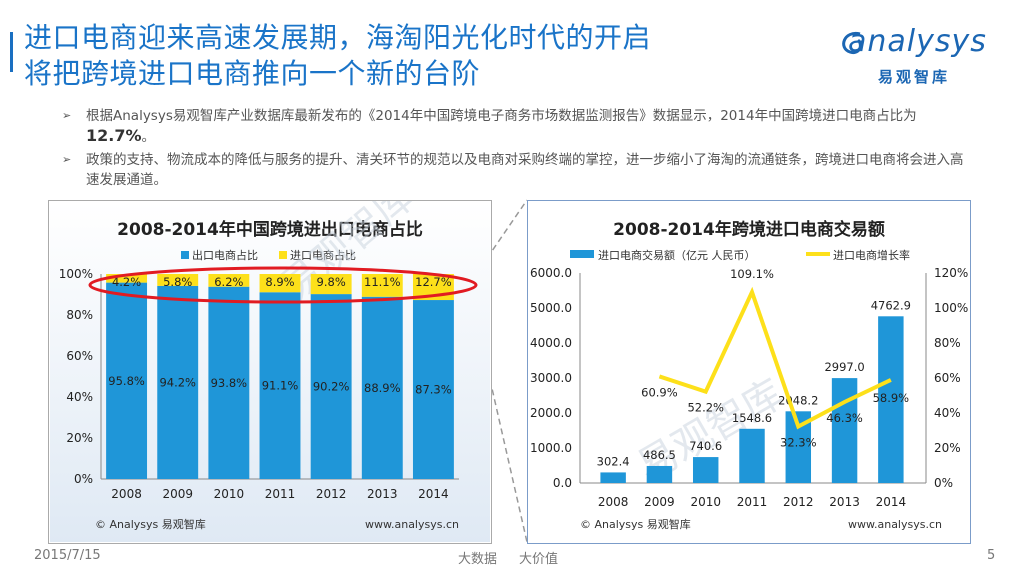  I want to click on legend-label: 进口电商增长率, so click(871, 255).